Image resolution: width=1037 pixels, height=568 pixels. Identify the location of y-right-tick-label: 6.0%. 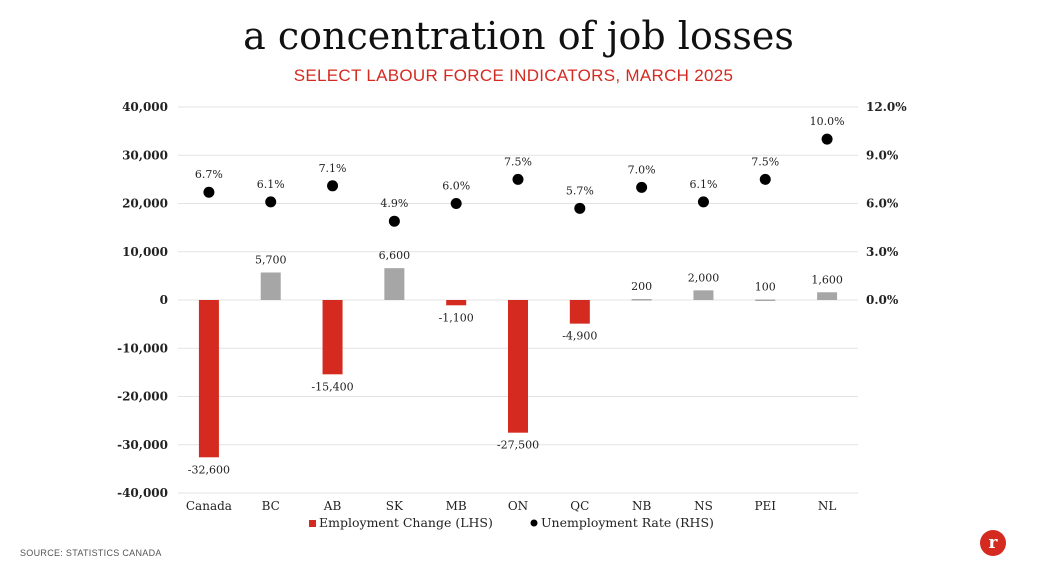
(882, 204).